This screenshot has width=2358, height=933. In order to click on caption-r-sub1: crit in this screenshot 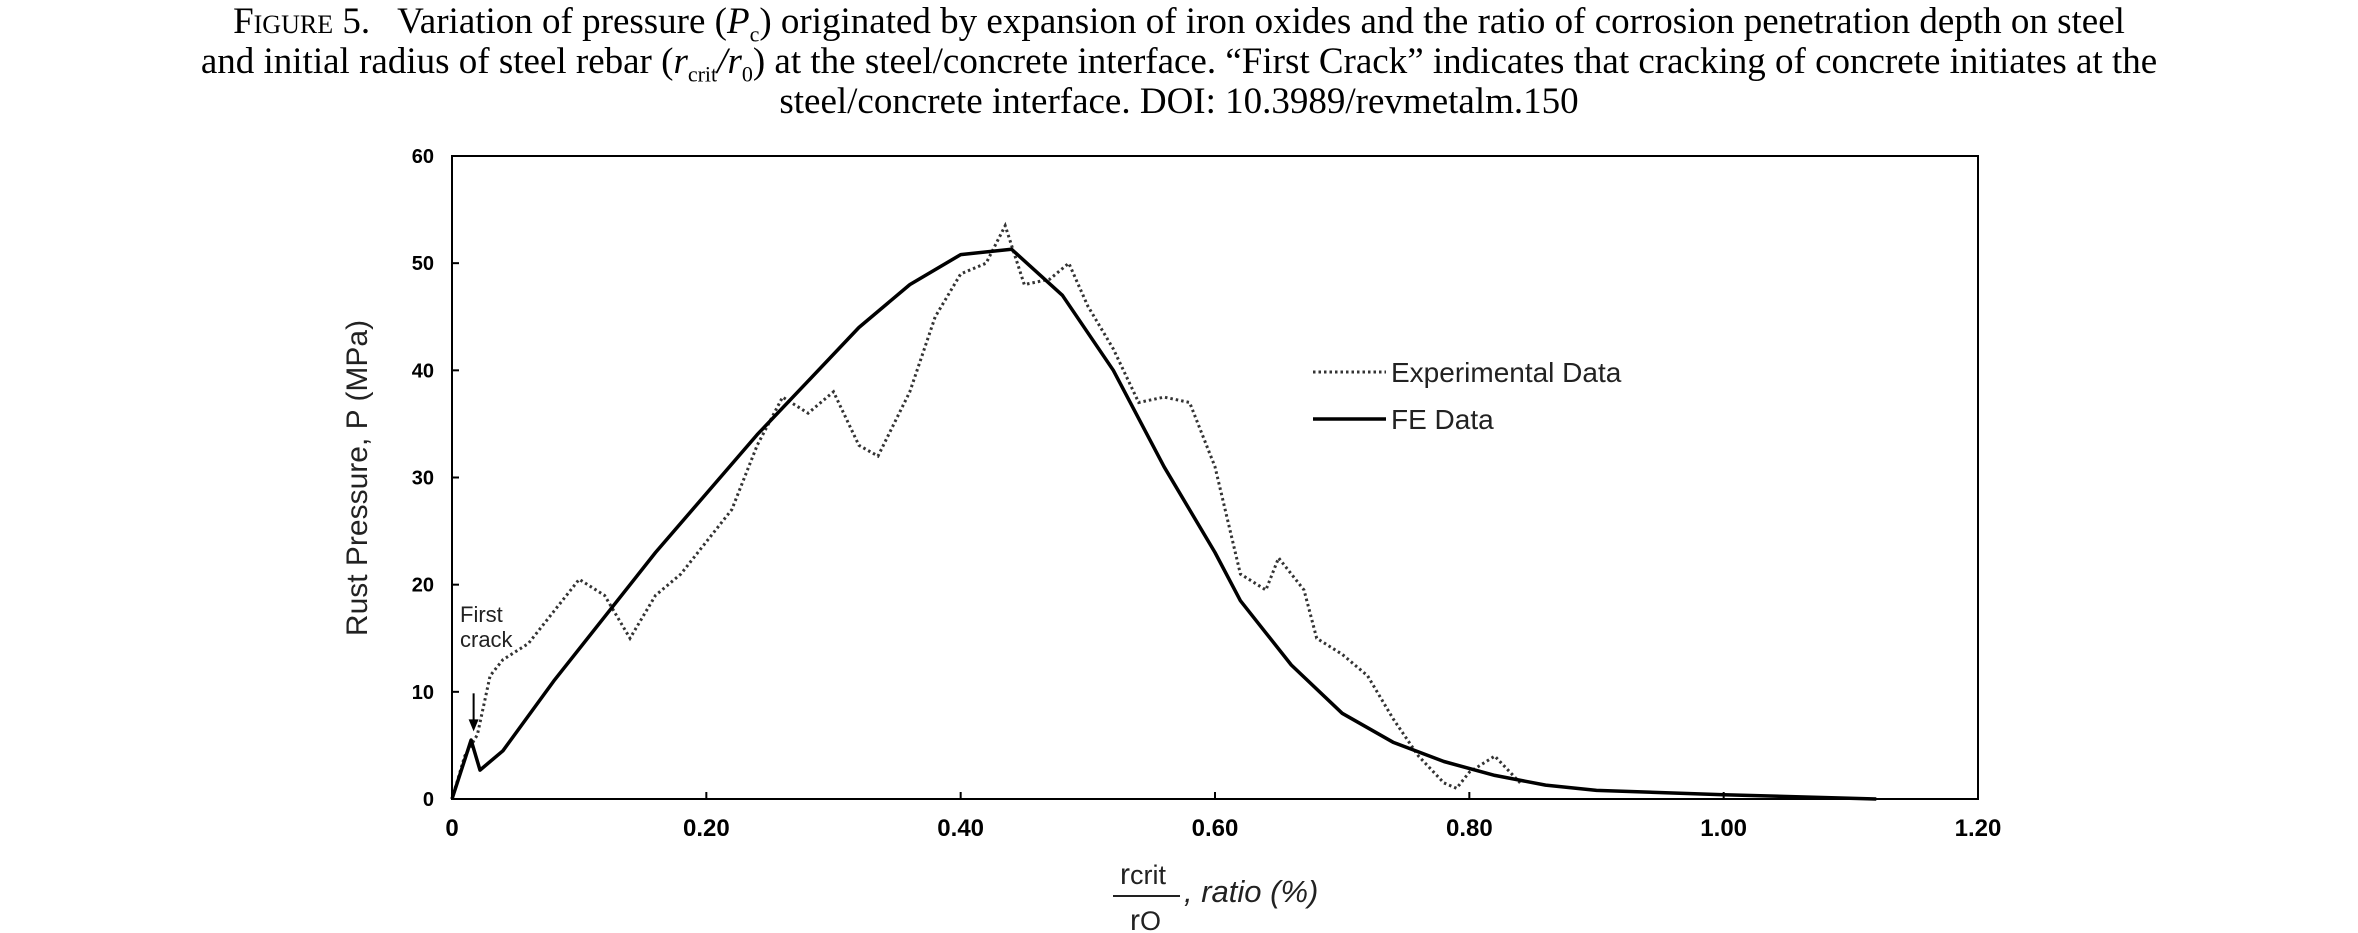, I will do `click(702, 74)`.